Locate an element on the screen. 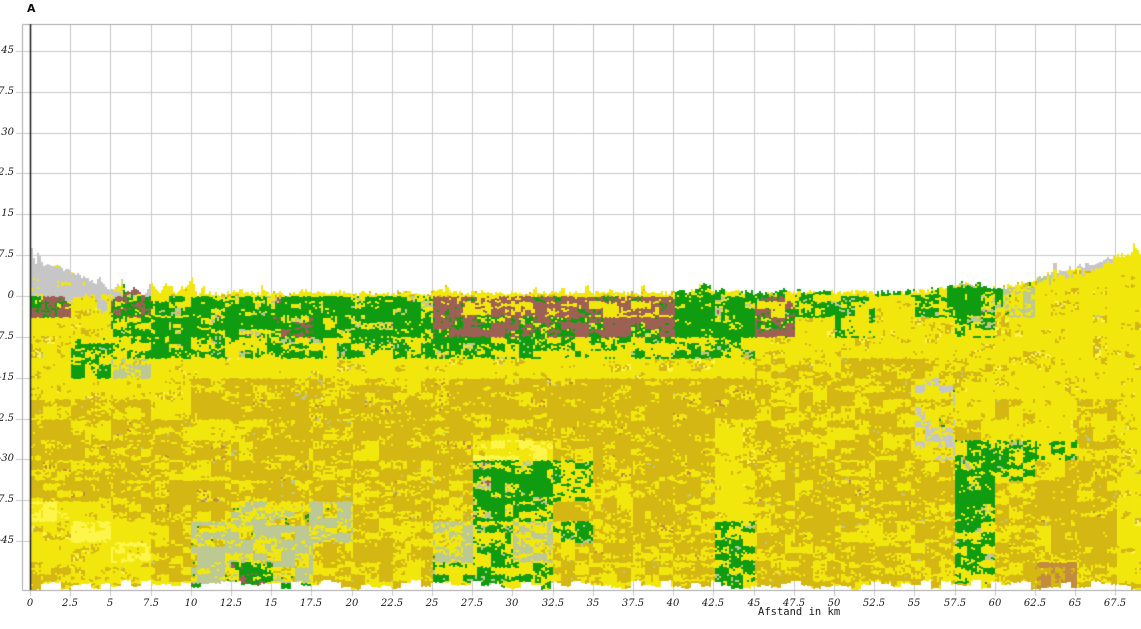 This screenshot has height=629, width=1141. x-tick-label: 2.5 is located at coordinates (70, 603).